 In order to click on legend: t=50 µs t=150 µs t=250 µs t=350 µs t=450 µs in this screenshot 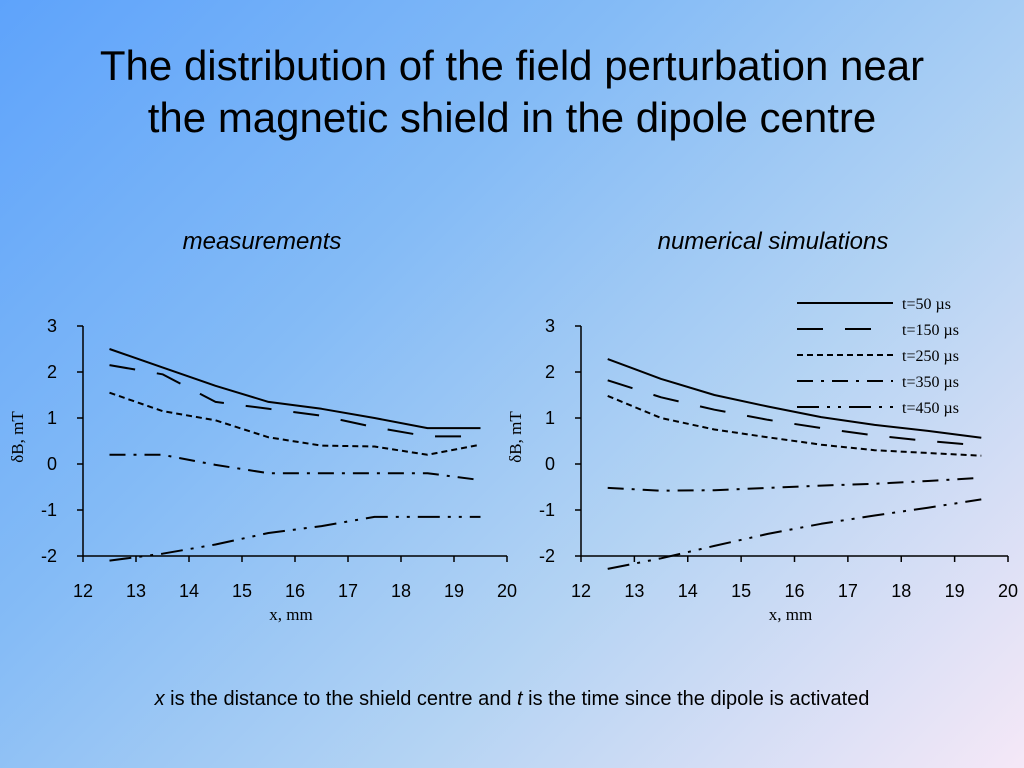, I will do `click(878, 356)`.